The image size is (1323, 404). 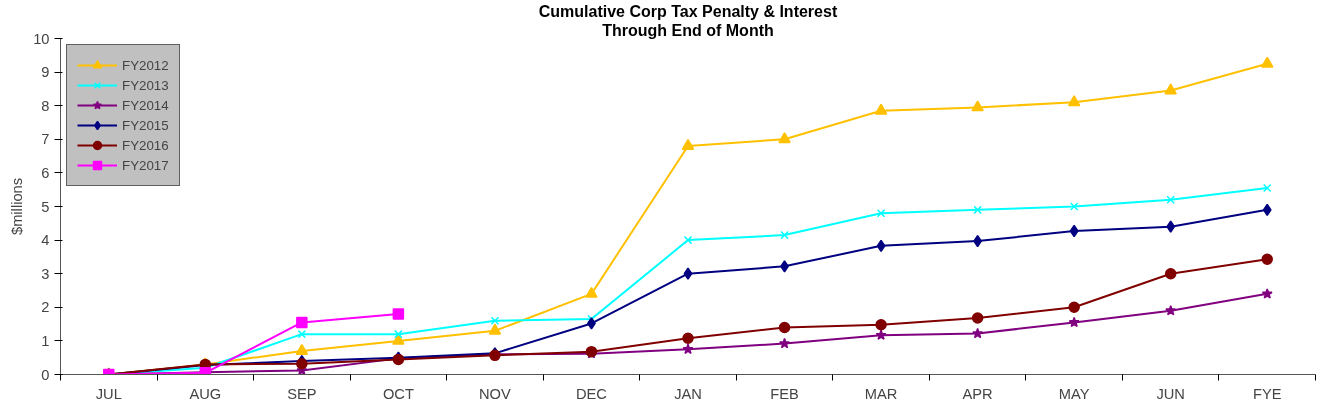 I want to click on legend-label: FY2012, so click(x=145, y=65).